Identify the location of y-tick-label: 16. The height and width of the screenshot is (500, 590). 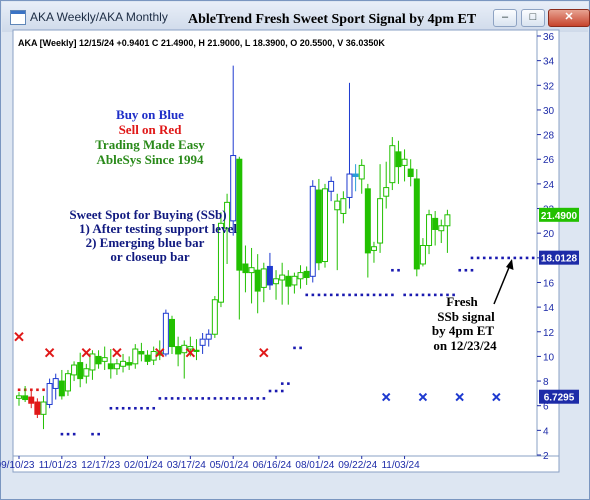
(549, 283).